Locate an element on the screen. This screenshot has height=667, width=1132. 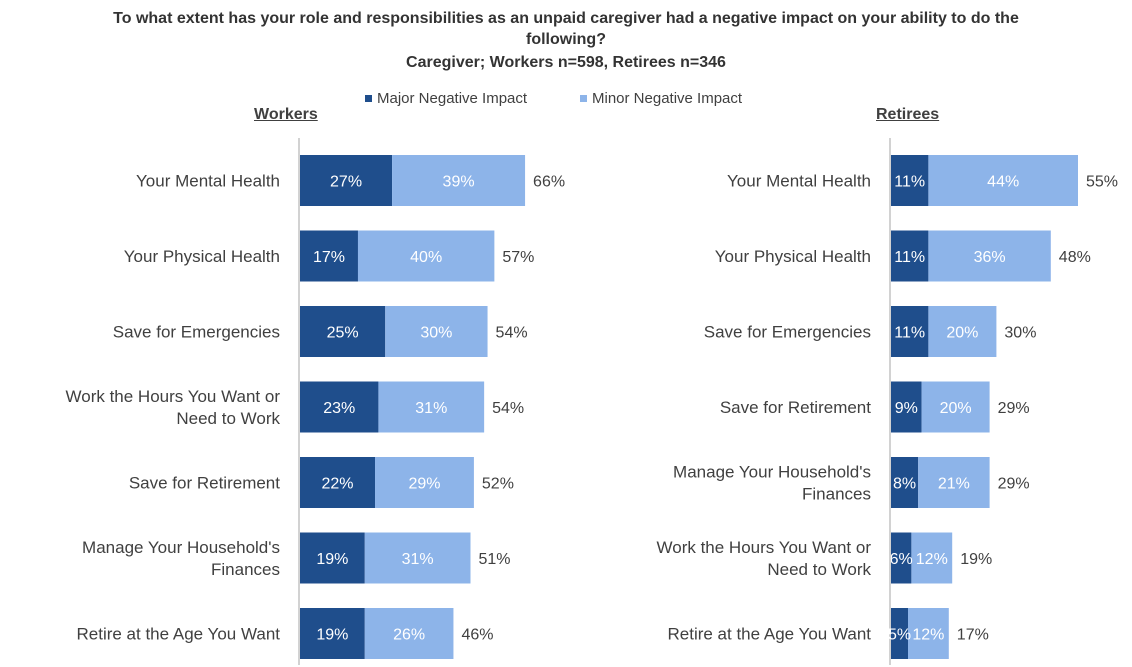
retirees-label-minor: 21% is located at coordinates (954, 484).